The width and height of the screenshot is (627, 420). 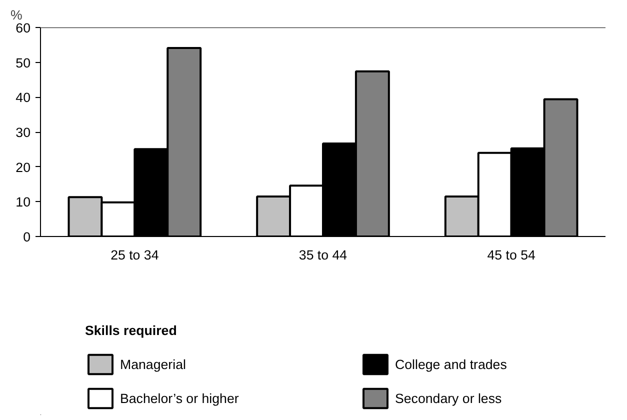 What do you see at coordinates (23, 202) in the screenshot?
I see `y-tick-label: 10` at bounding box center [23, 202].